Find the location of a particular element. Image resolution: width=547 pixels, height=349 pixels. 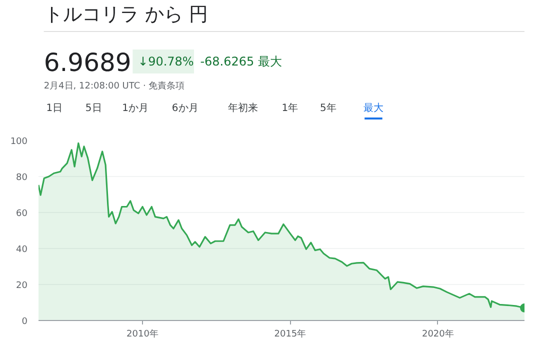

y-tick-label: 100 is located at coordinates (19, 142).